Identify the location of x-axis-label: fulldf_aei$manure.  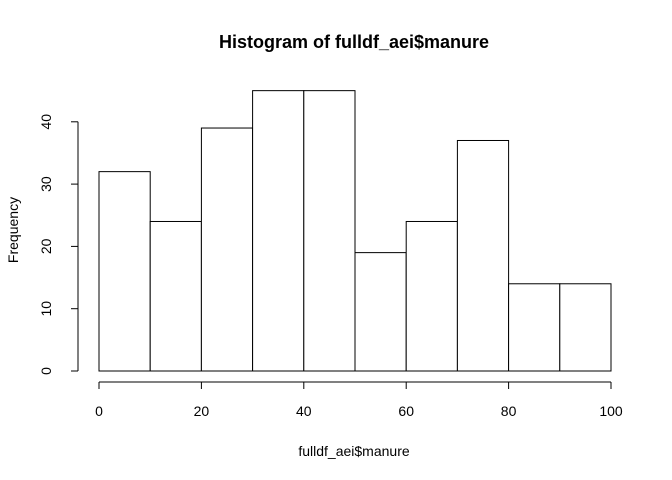
(354, 451).